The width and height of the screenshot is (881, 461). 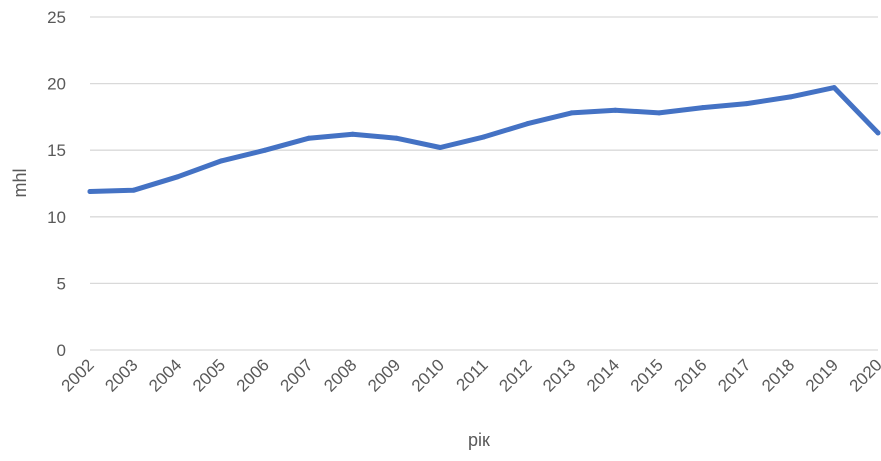 What do you see at coordinates (384, 375) in the screenshot?
I see `x-tick-label: 2009` at bounding box center [384, 375].